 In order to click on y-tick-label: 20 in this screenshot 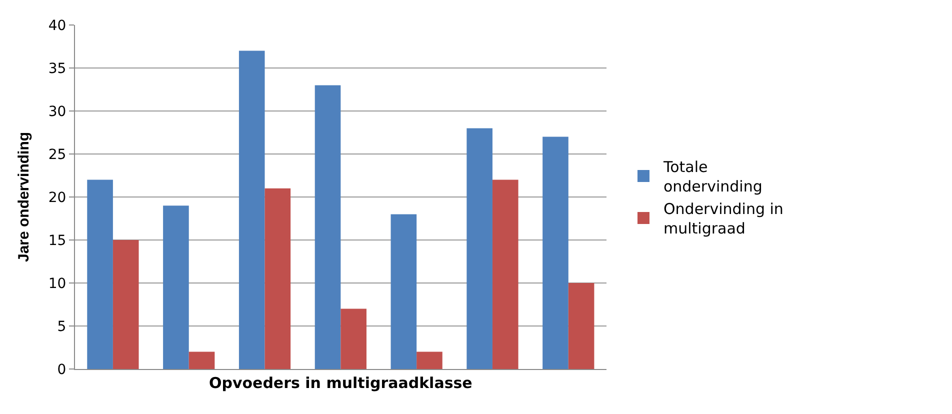, I will do `click(57, 198)`.